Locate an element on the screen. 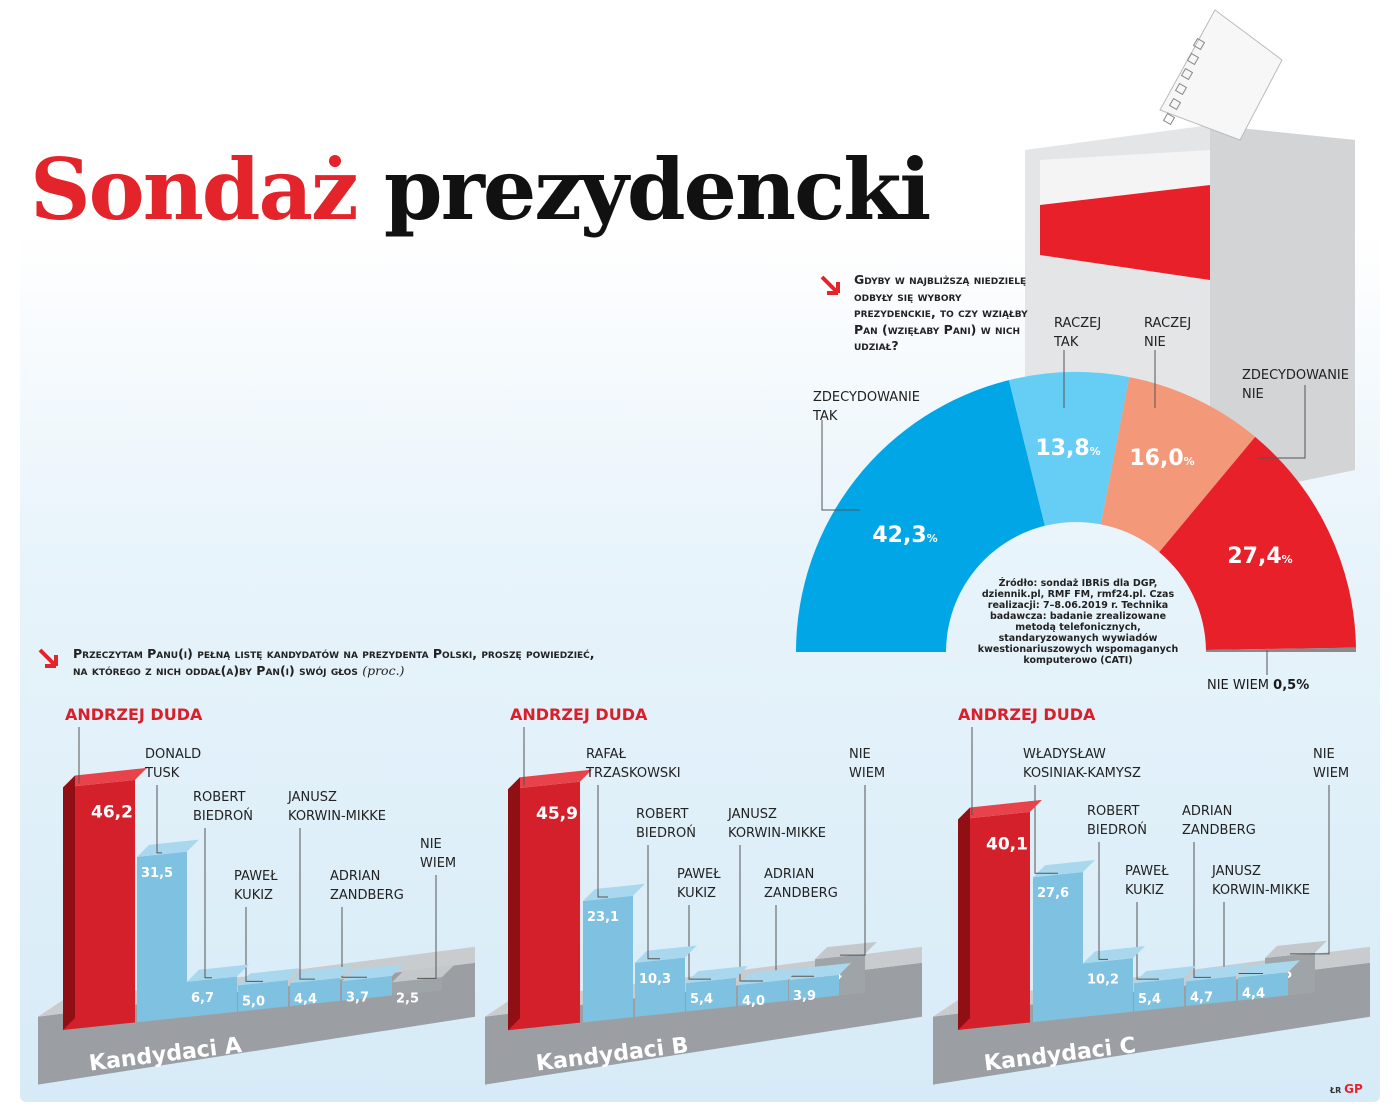  bar-value-label: 10,3 is located at coordinates (655, 979).